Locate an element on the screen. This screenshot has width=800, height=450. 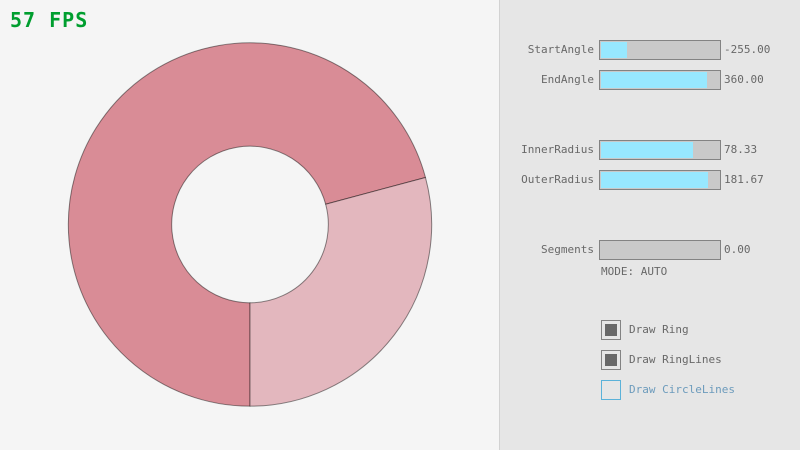
slider-label-innerradius: InnerRadius is located at coordinates (557, 149).